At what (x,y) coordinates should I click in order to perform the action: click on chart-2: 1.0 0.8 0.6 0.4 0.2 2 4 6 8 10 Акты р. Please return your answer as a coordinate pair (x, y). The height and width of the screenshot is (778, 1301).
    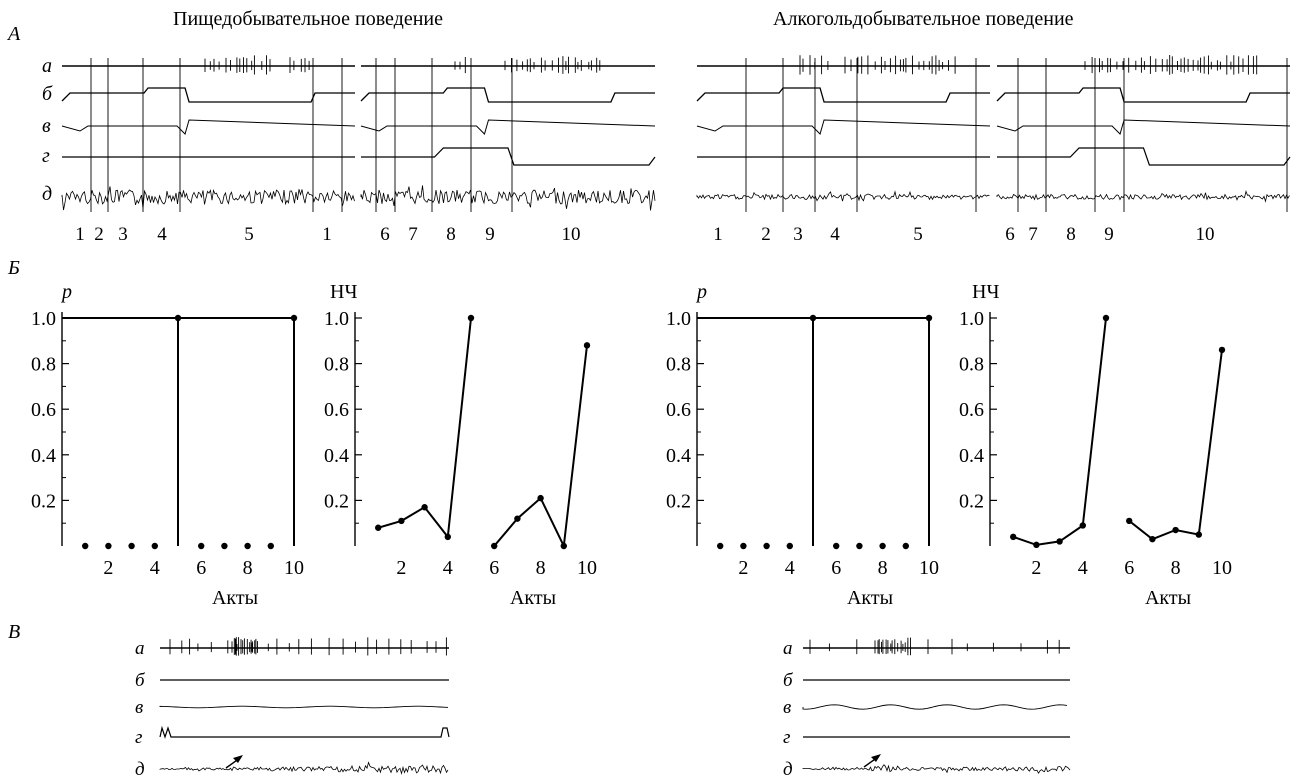
    Looking at the image, I should click on (802, 445).